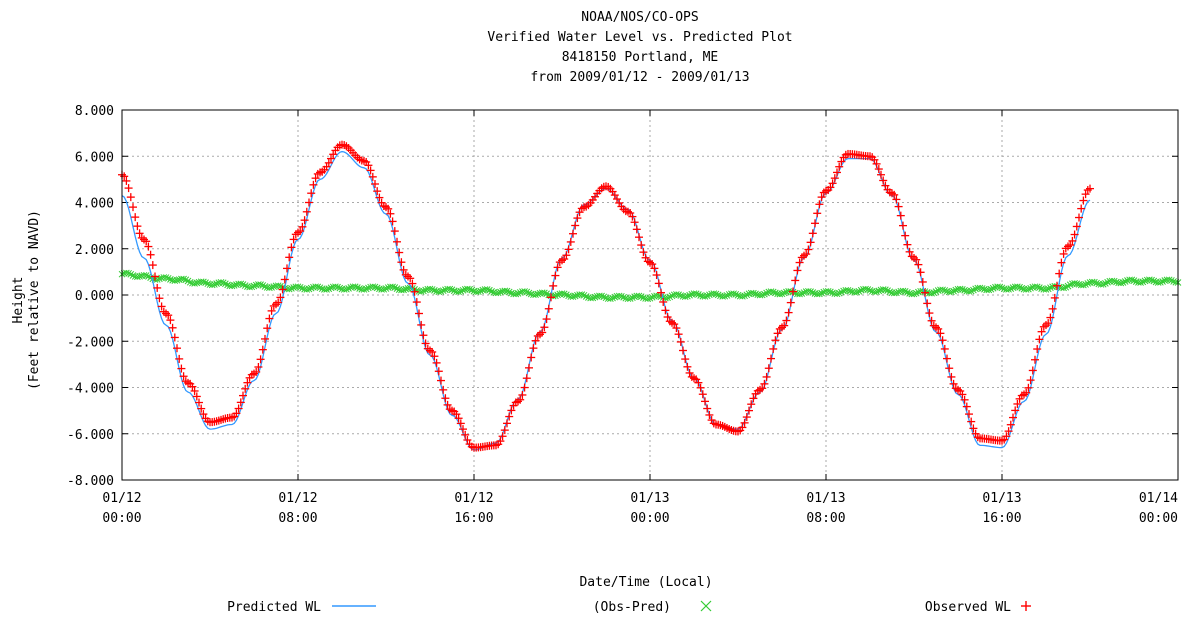 This screenshot has width=1200, height=618. I want to click on x-tick-label-time: 08:00, so click(825, 518).